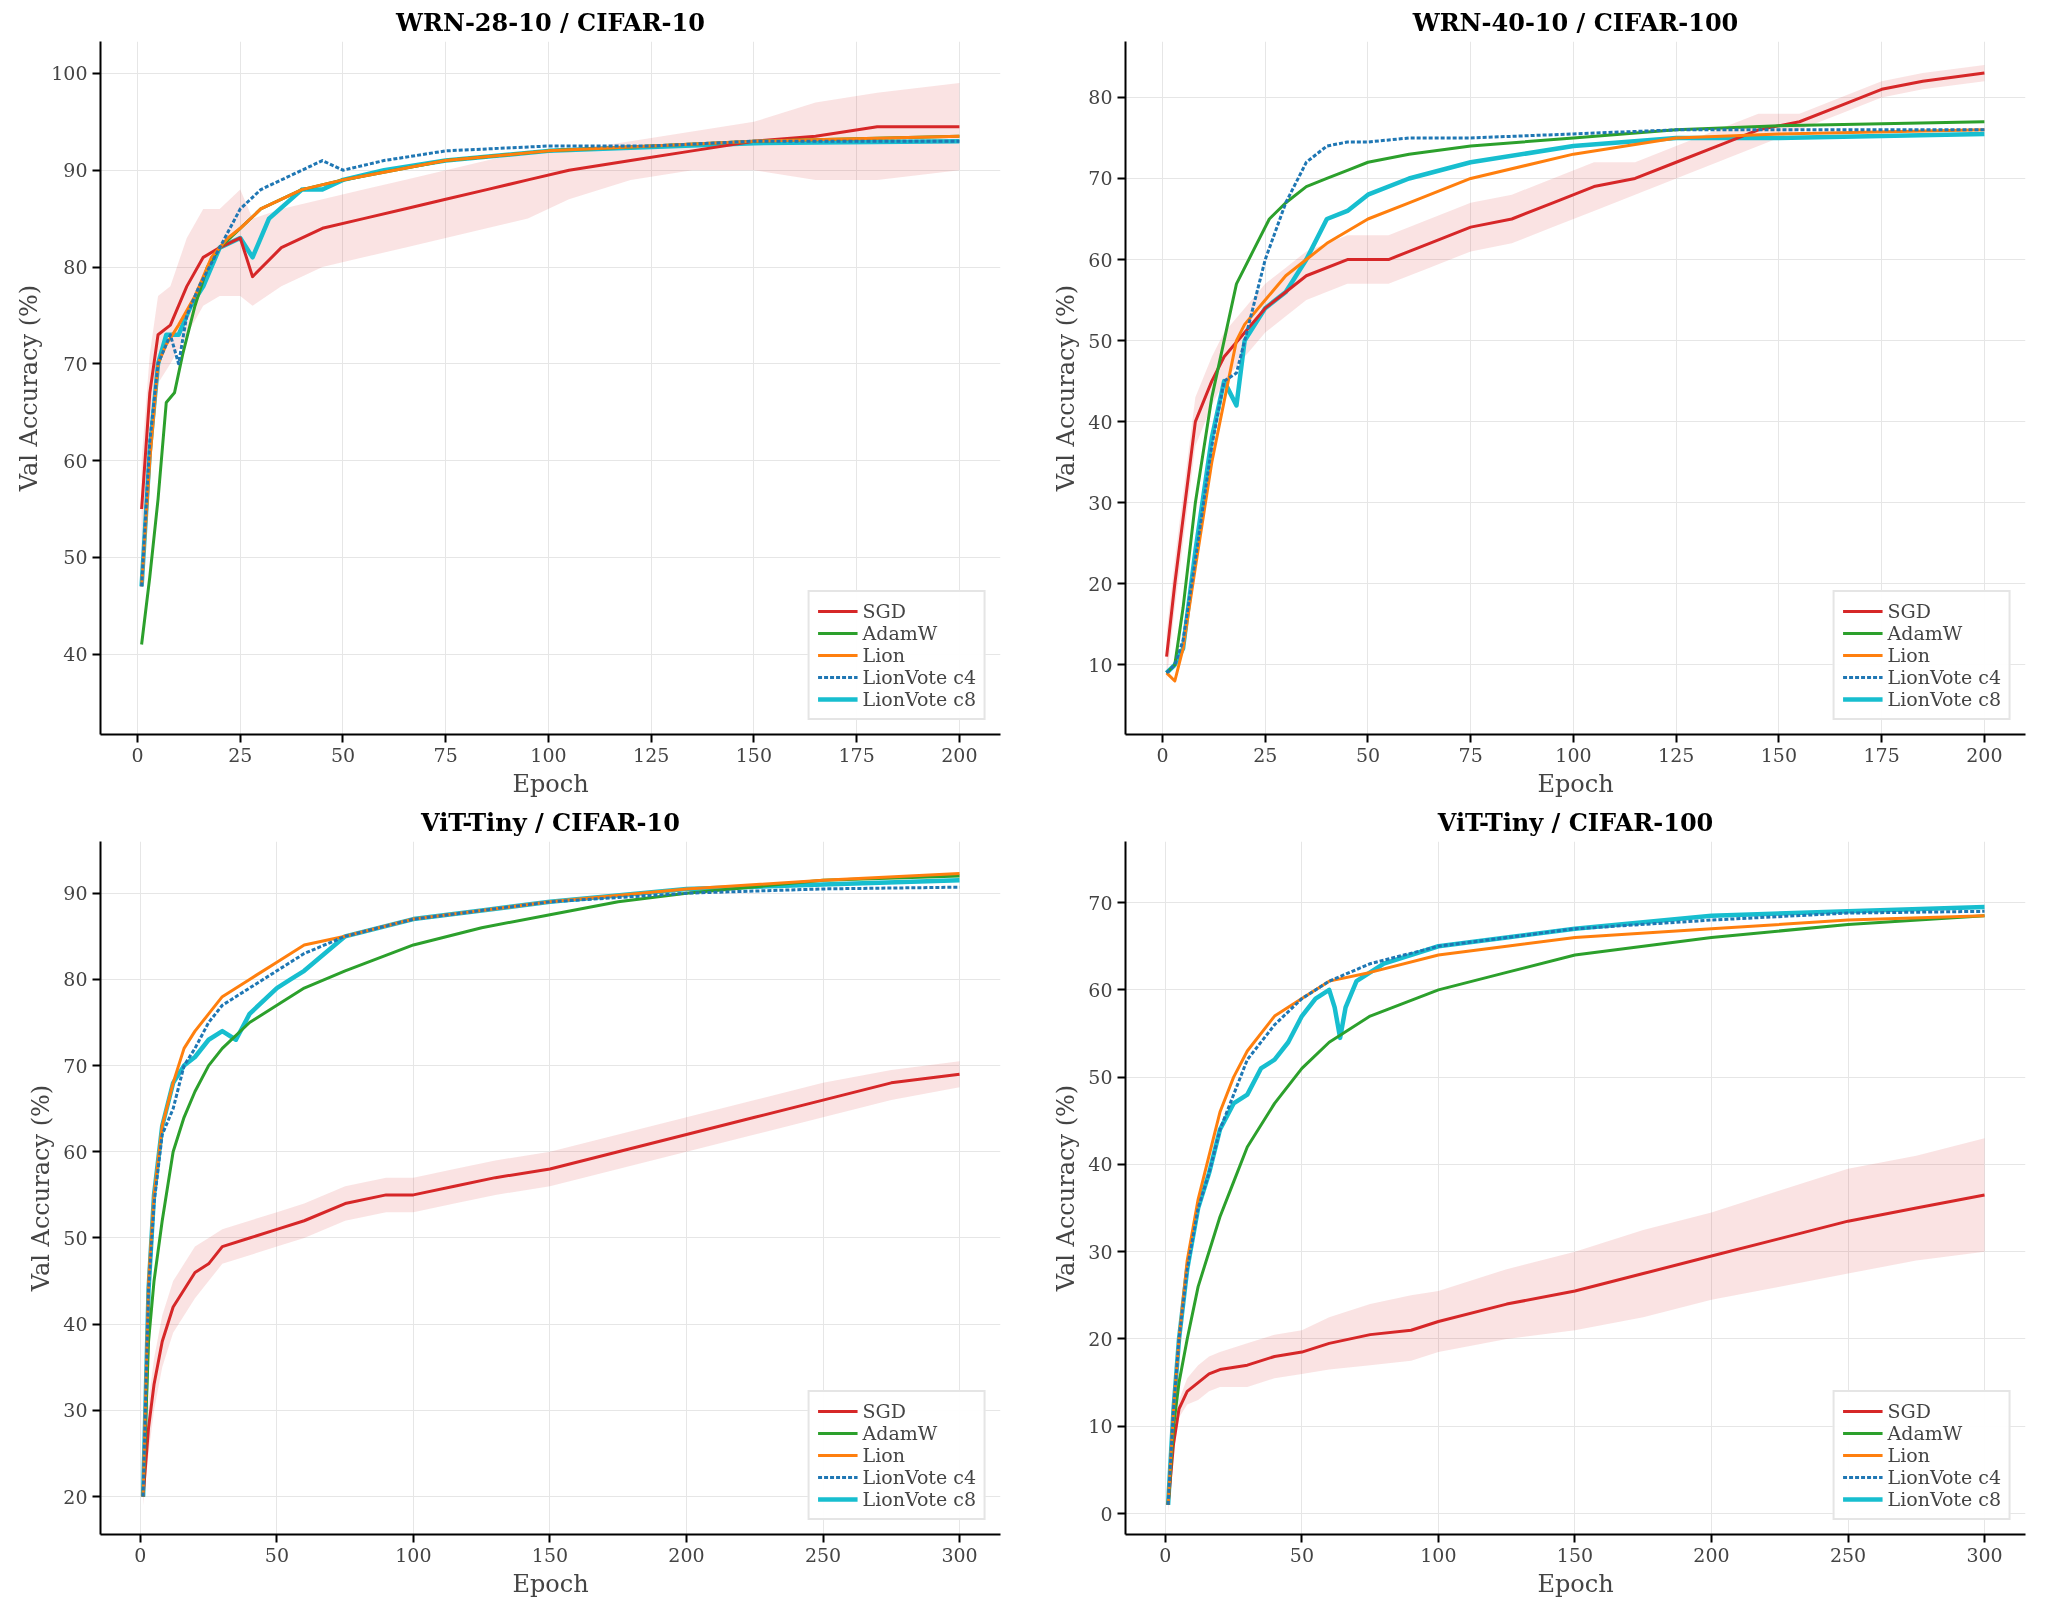 This screenshot has height=1615, width=2065. Describe the element at coordinates (550, 22) in the screenshot. I see `chart-title: WRN-28-10 / CIFAR-10` at that location.